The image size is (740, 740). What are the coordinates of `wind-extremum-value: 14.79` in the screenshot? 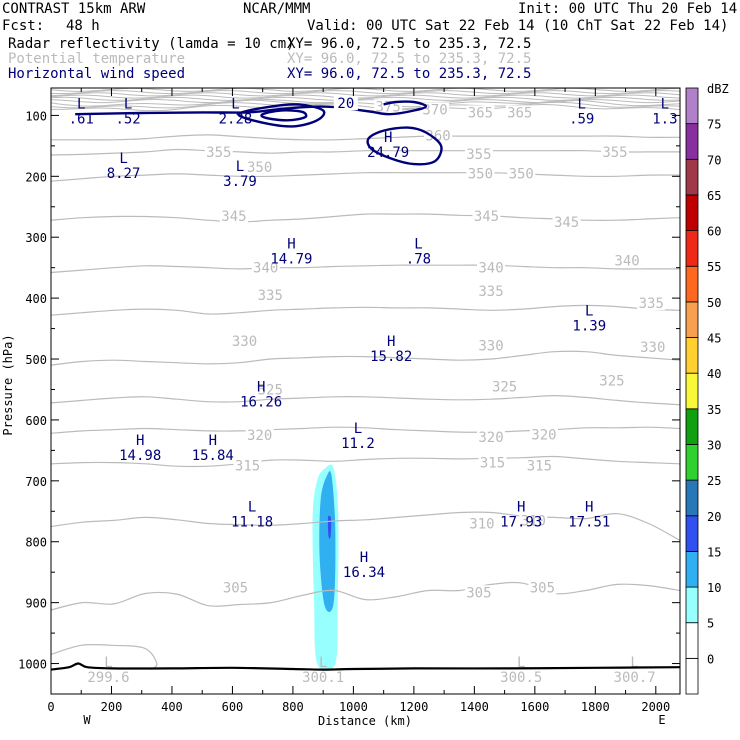 It's located at (291, 259).